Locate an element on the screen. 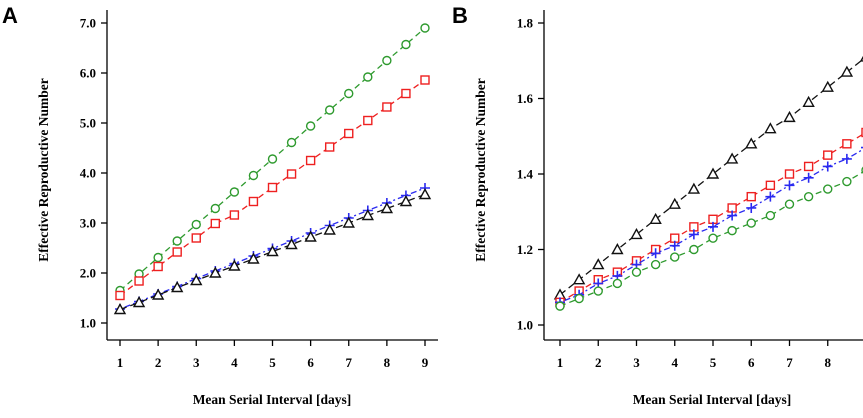  panel-a-y-tick-label: 6.0 is located at coordinates (88, 73).